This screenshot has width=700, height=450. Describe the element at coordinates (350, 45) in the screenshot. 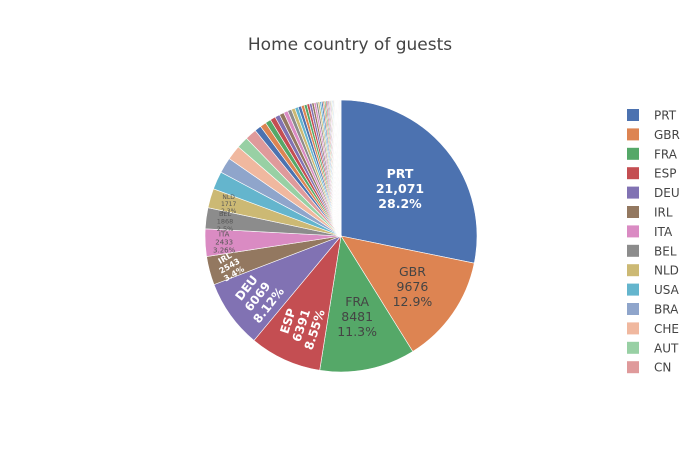

I see `chart-title: Home country of guests` at that location.